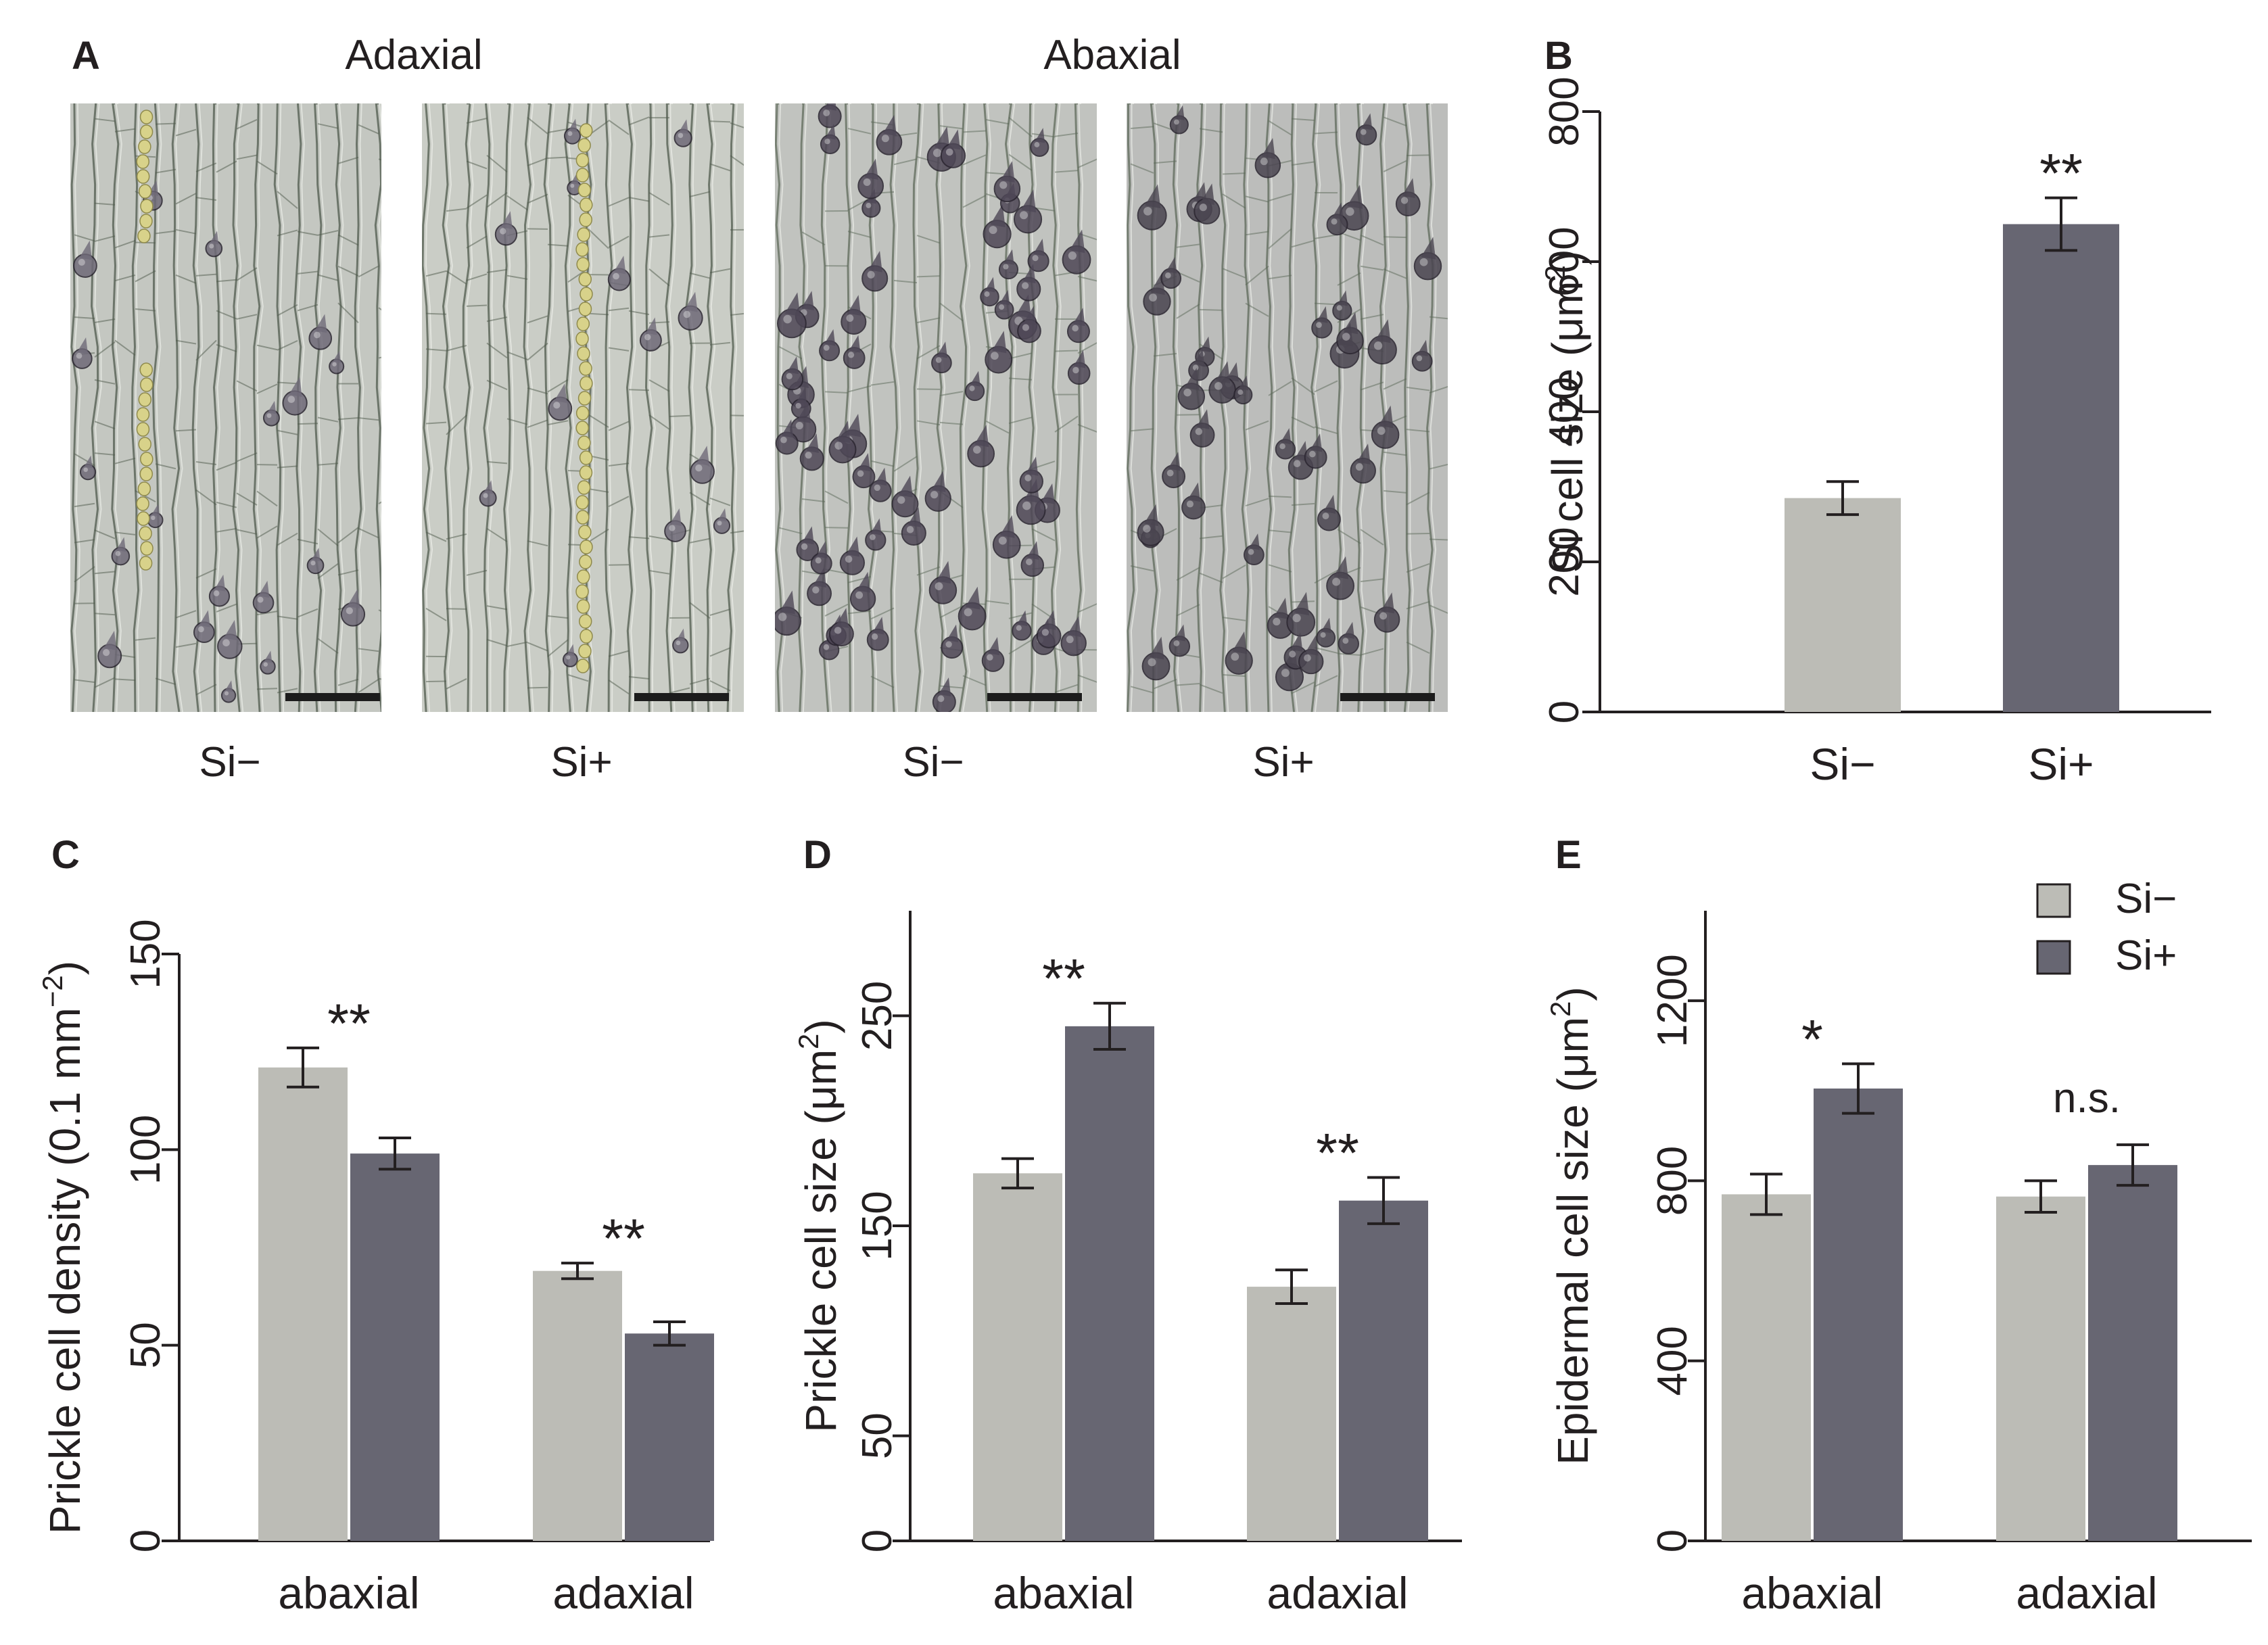  Describe the element at coordinates (1568, 855) in the screenshot. I see `panel-letter-e: E` at that location.